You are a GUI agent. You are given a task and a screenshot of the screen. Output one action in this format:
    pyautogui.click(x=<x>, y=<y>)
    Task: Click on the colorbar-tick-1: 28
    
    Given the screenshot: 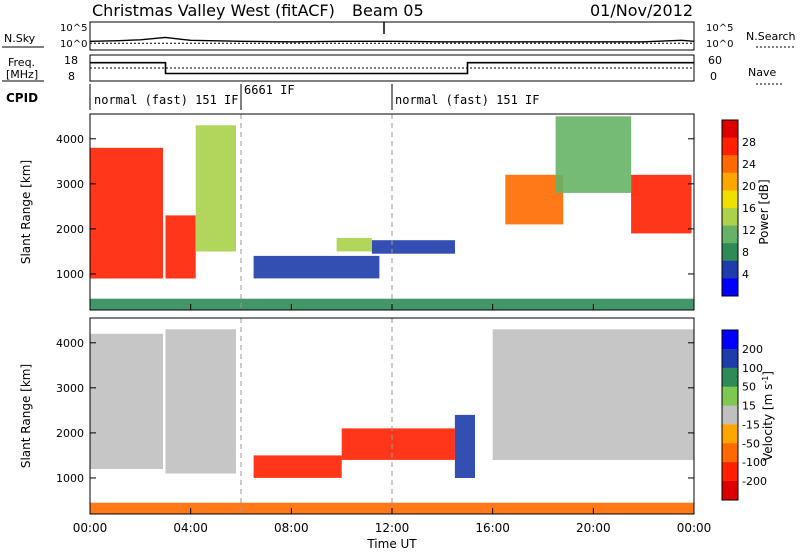 What is the action you would take?
    pyautogui.click(x=749, y=142)
    